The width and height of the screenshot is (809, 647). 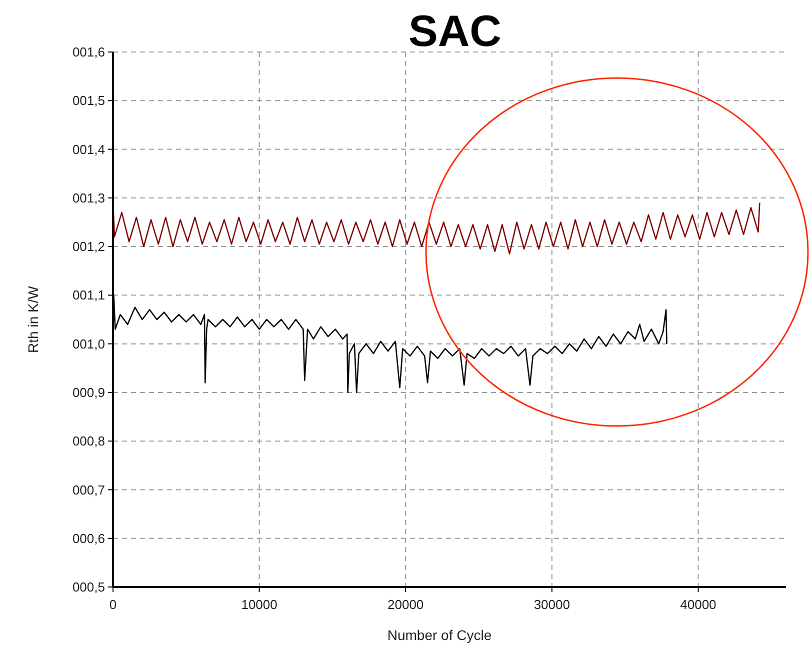 What do you see at coordinates (406, 604) in the screenshot?
I see `x-tick-label: 20000` at bounding box center [406, 604].